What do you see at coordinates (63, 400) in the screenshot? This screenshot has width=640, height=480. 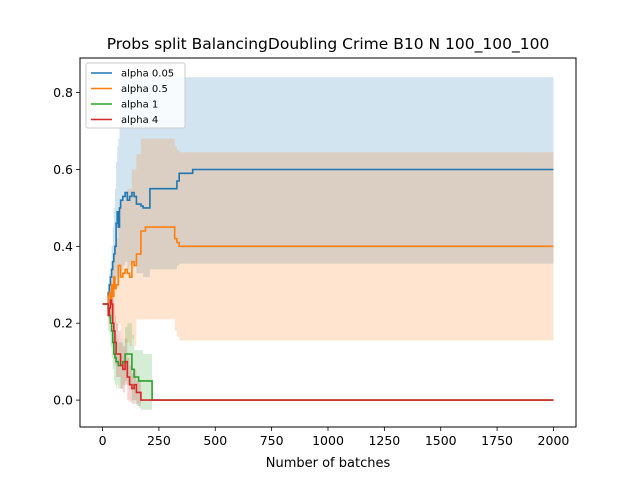 I see `y-tick-label: 0.0` at bounding box center [63, 400].